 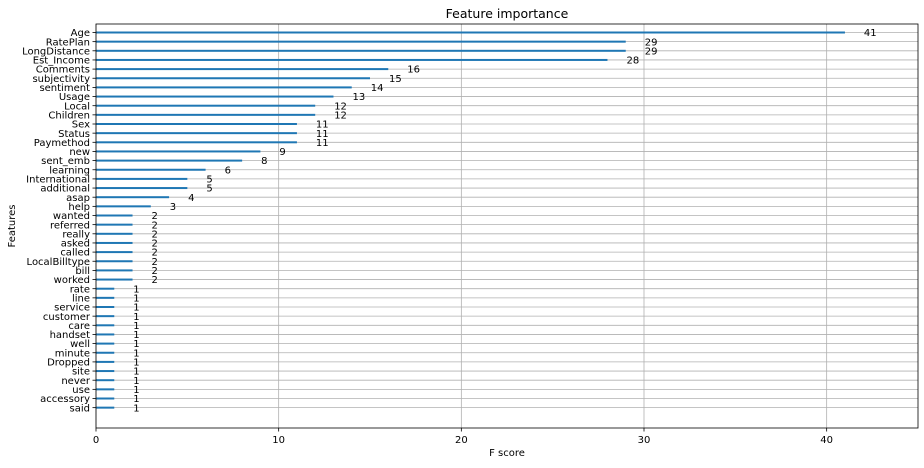 What do you see at coordinates (395, 79) in the screenshot?
I see `data-label: 15` at bounding box center [395, 79].